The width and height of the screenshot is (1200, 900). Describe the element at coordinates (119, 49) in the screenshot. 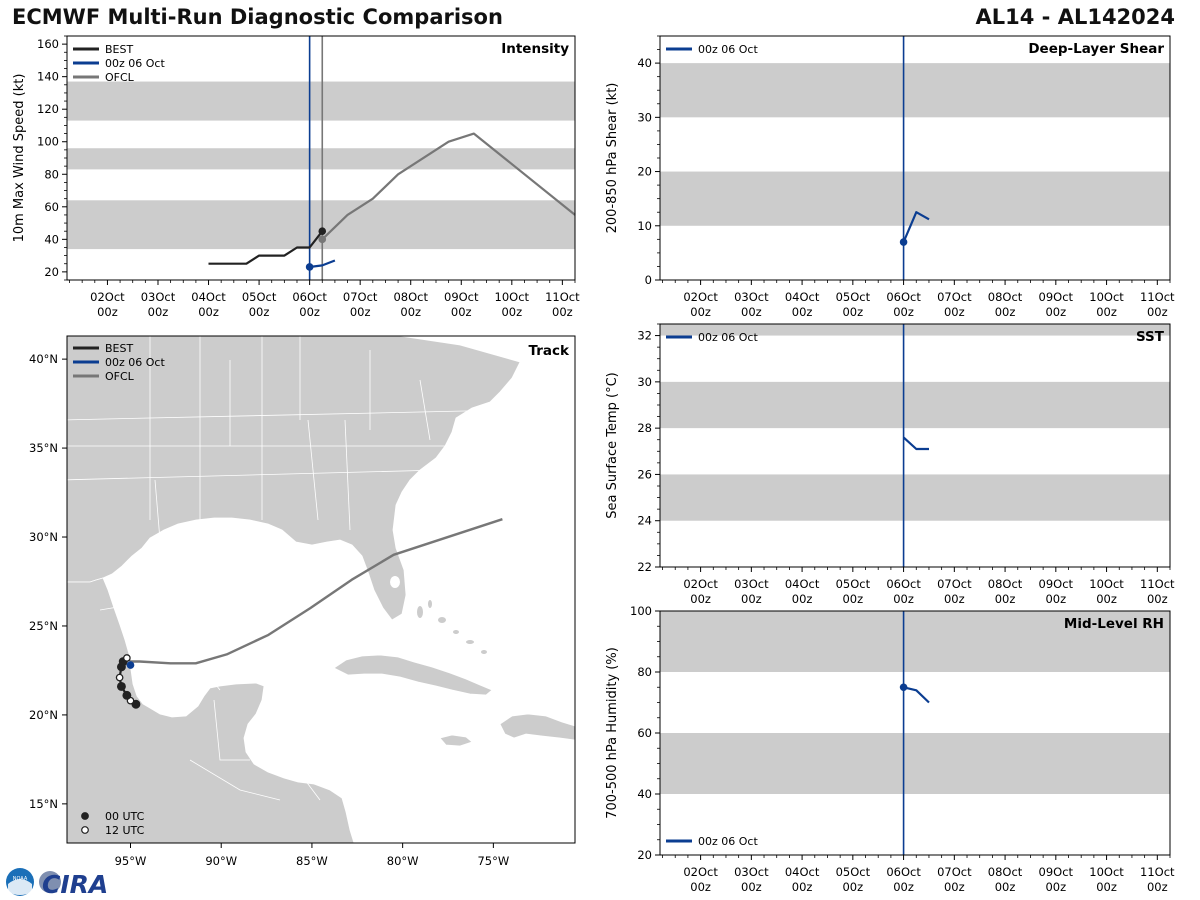

I see `legend-label: BEST` at that location.